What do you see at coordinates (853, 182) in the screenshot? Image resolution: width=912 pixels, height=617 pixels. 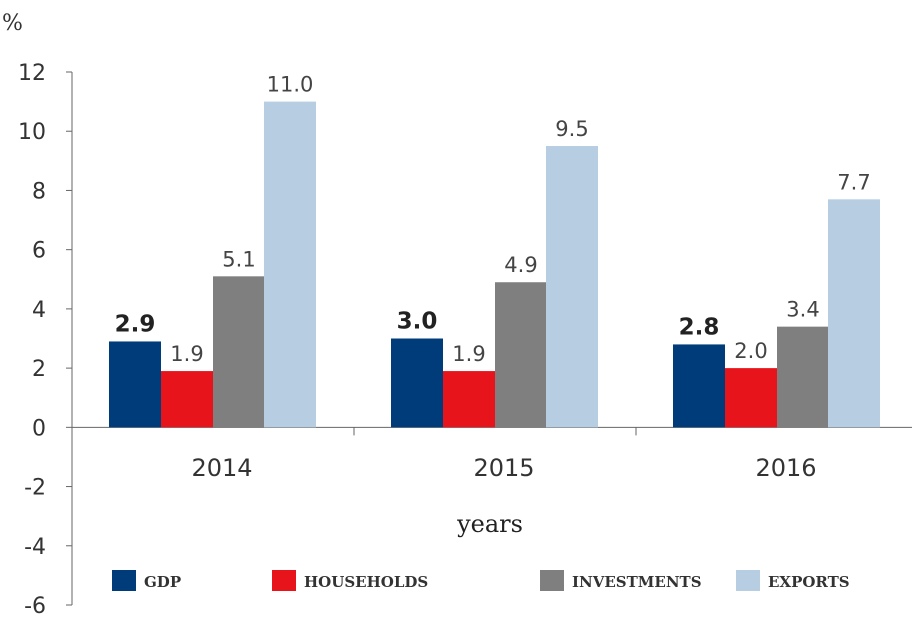 I see `data-label: 7.7` at bounding box center [853, 182].